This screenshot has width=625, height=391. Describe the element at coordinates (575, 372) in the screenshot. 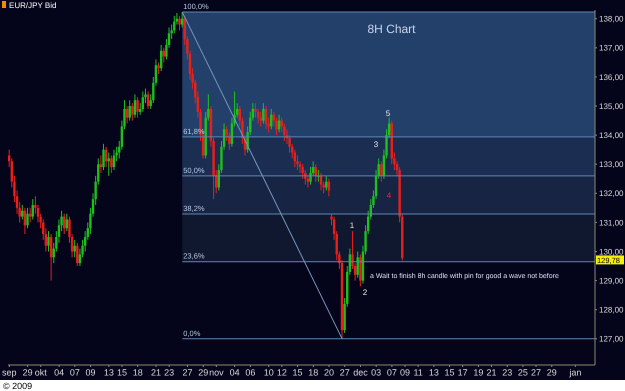

I see `x-tick-label: jan` at that location.